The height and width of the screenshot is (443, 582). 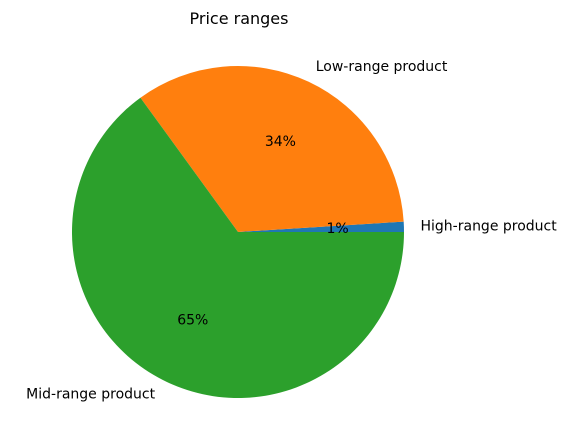 I want to click on chart-title: Price ranges, so click(x=239, y=18).